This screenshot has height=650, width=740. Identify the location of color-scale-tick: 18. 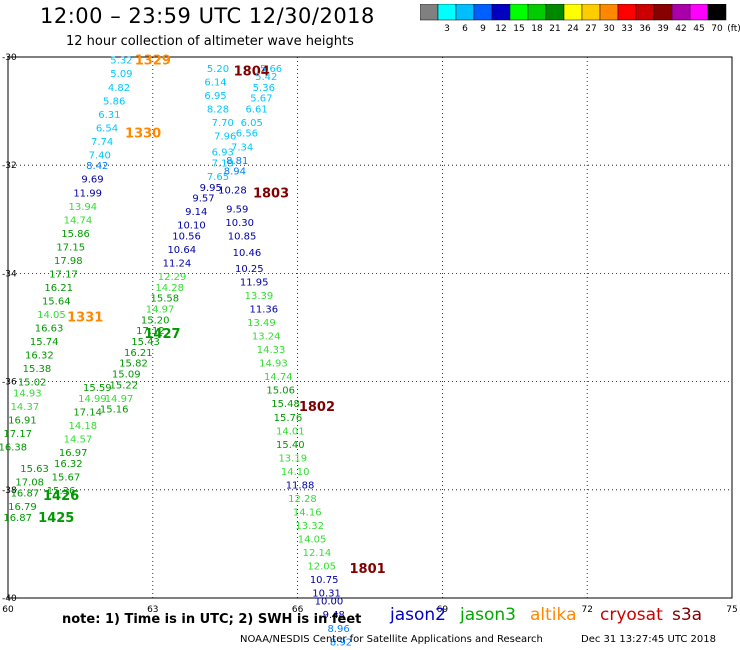
(537, 29).